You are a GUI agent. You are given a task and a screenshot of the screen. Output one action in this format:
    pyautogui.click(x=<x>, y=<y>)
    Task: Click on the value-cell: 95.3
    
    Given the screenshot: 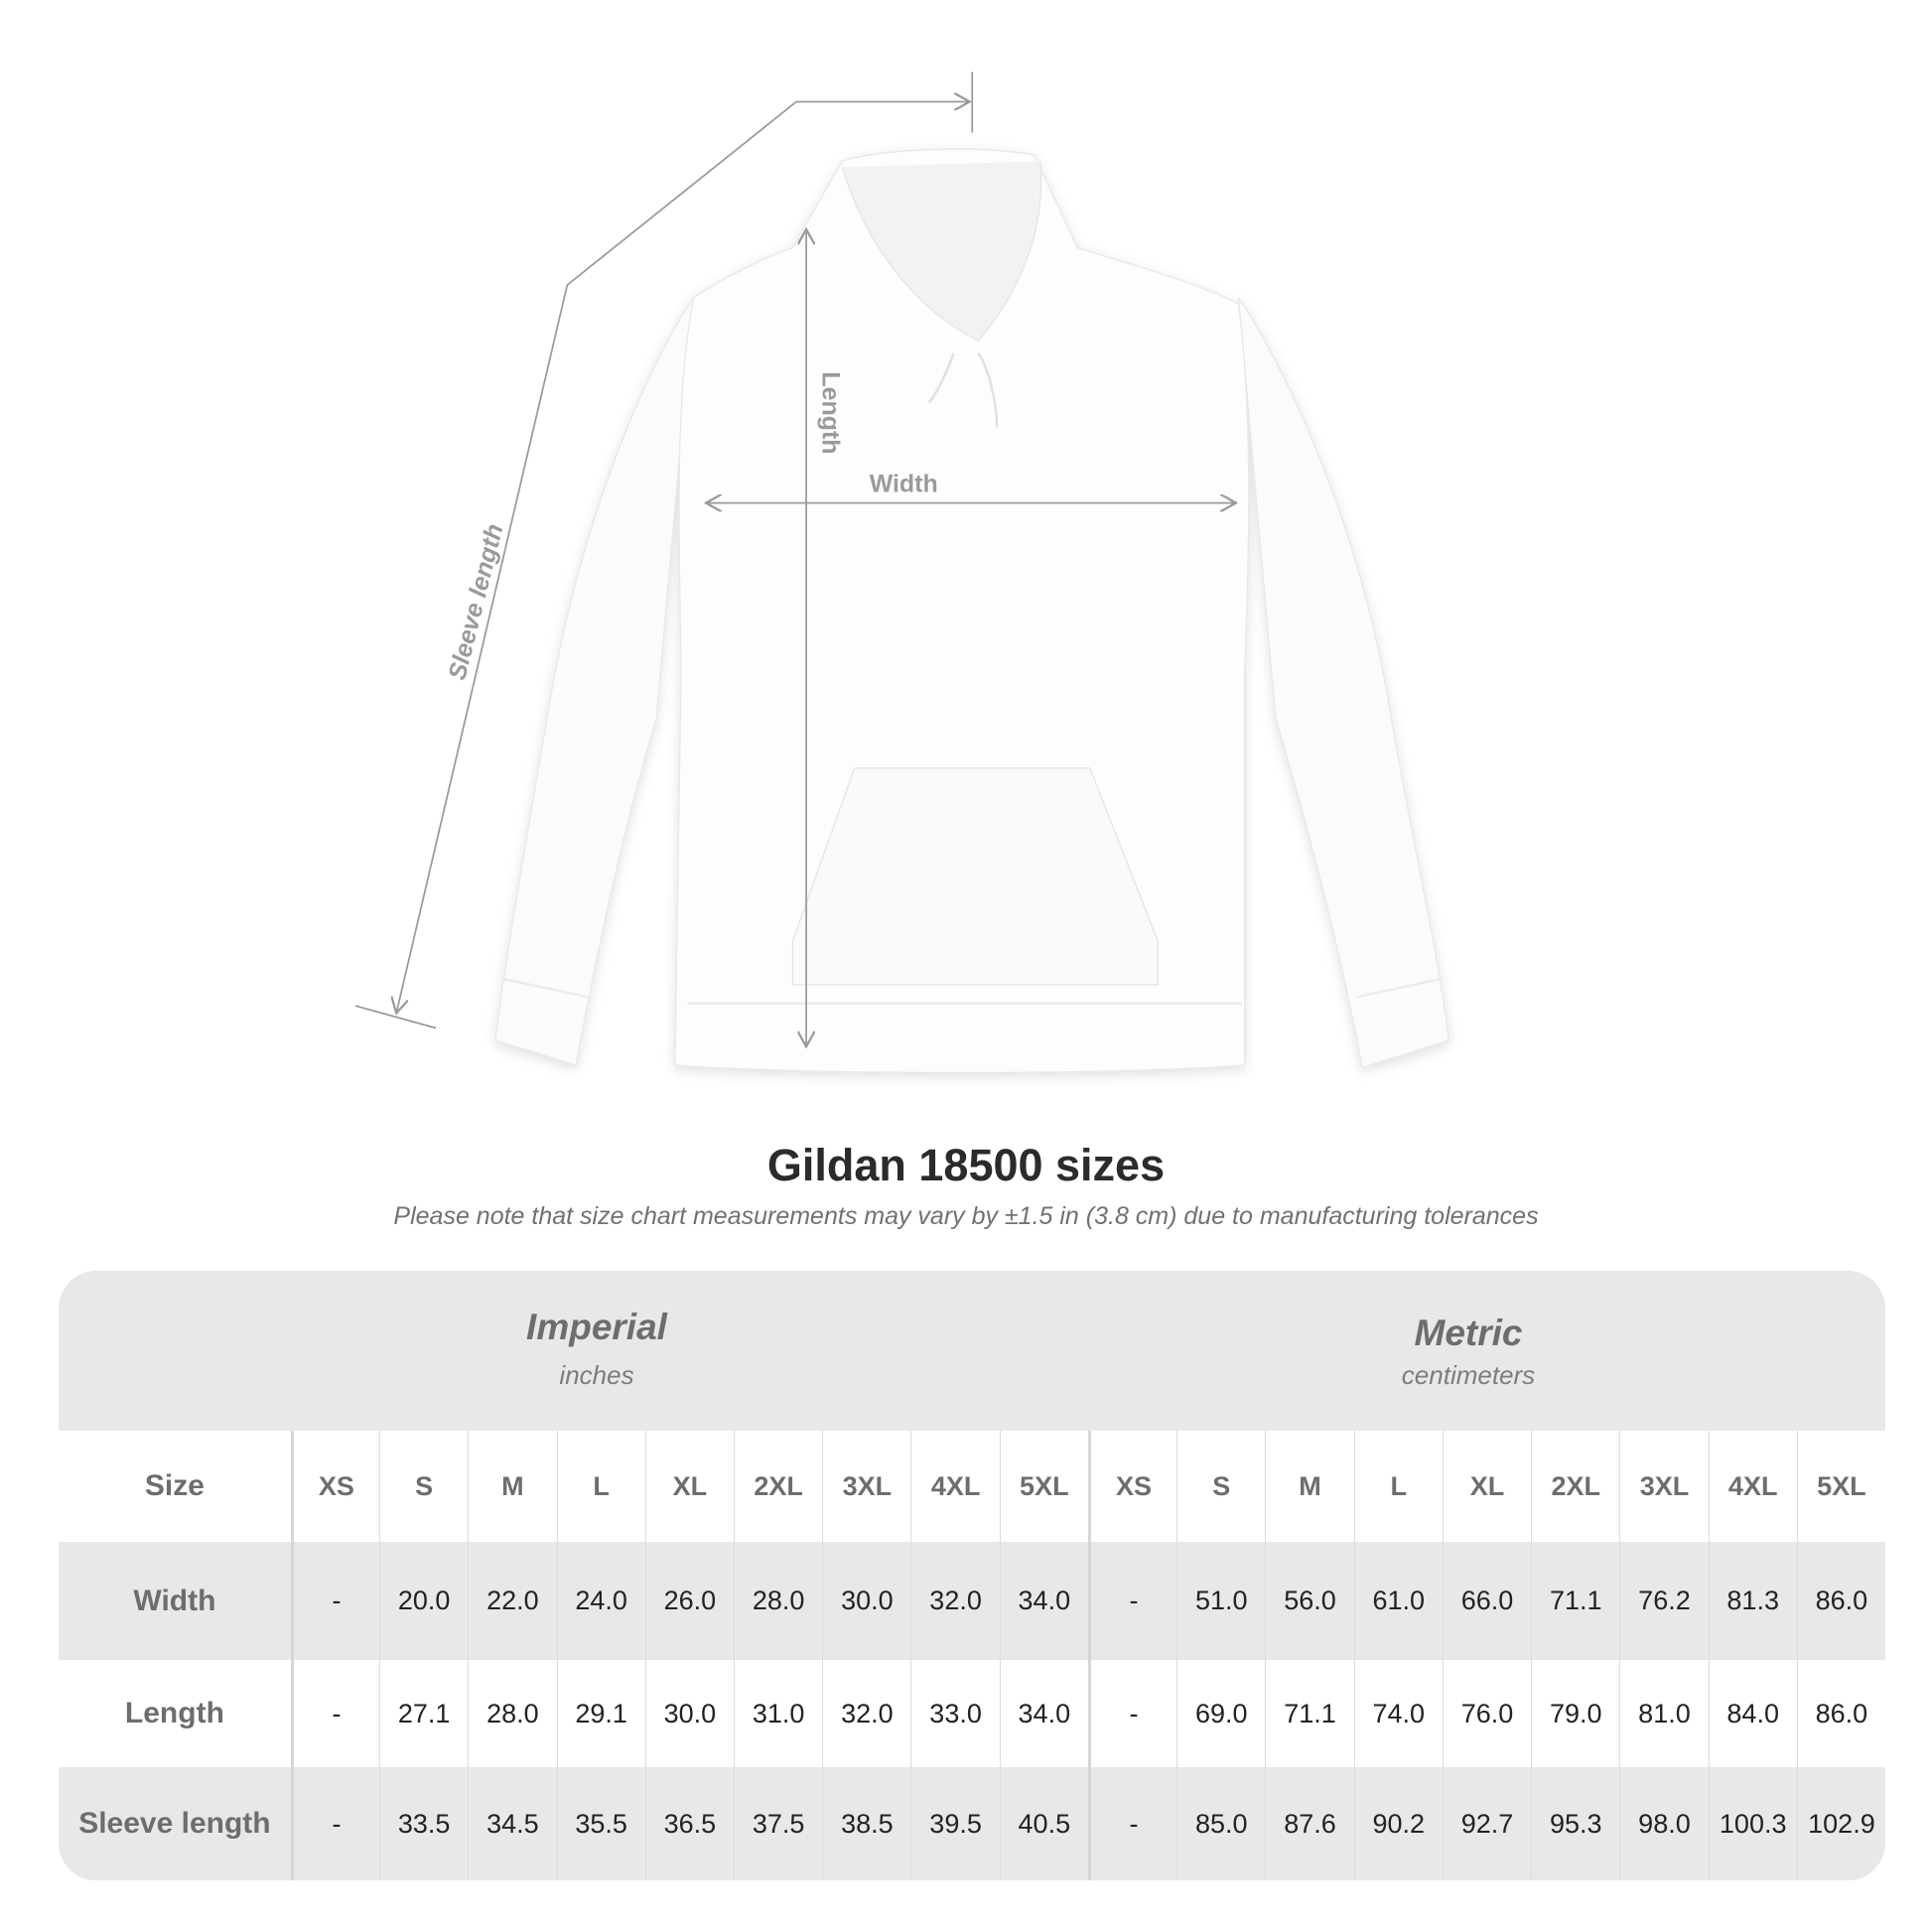 What is the action you would take?
    pyautogui.click(x=1575, y=1823)
    